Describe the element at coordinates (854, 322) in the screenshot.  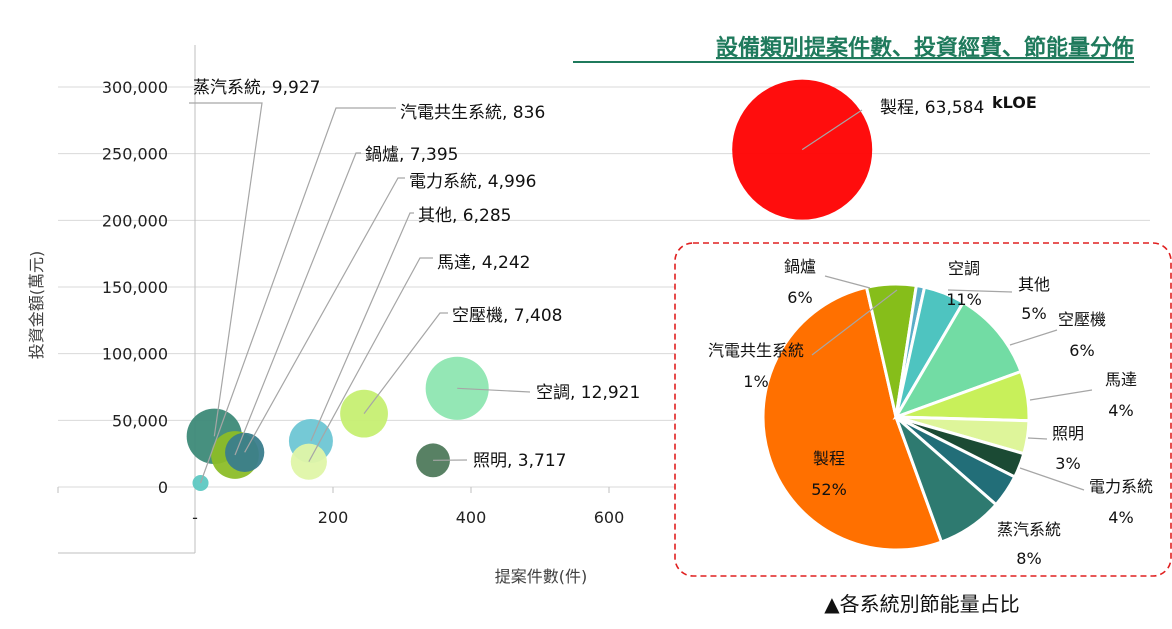
I see `pie-leader-汽電共生系統` at that location.